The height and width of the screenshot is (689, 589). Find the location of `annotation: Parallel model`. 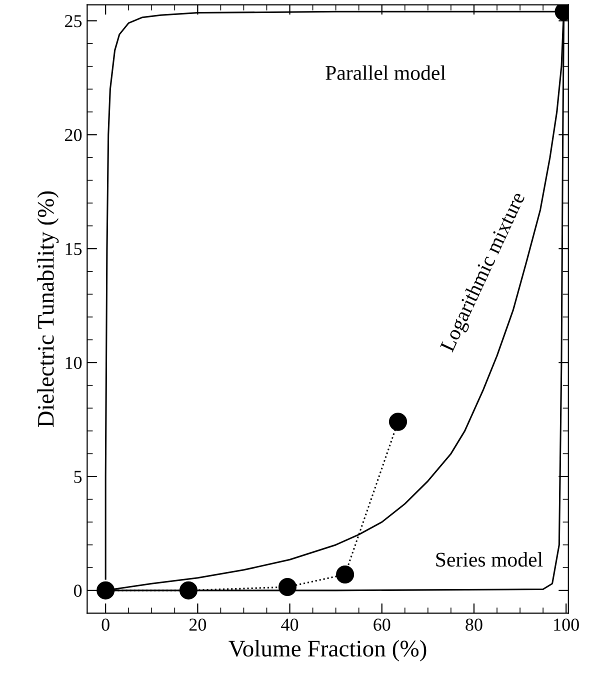

annotation: Parallel model is located at coordinates (386, 72).